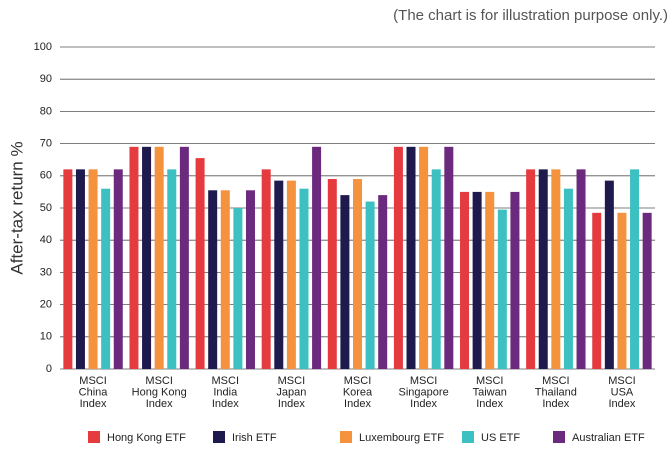 This screenshot has width=670, height=451. Describe the element at coordinates (556, 392) in the screenshot. I see `x-tick-label: MSCI Thailand Index` at that location.